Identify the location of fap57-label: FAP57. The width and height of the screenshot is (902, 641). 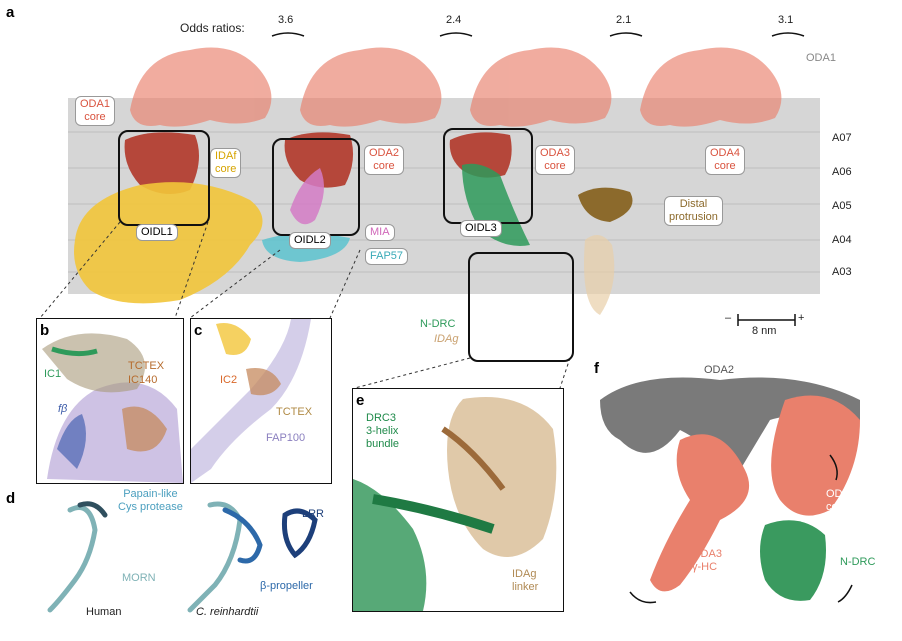
(387, 256).